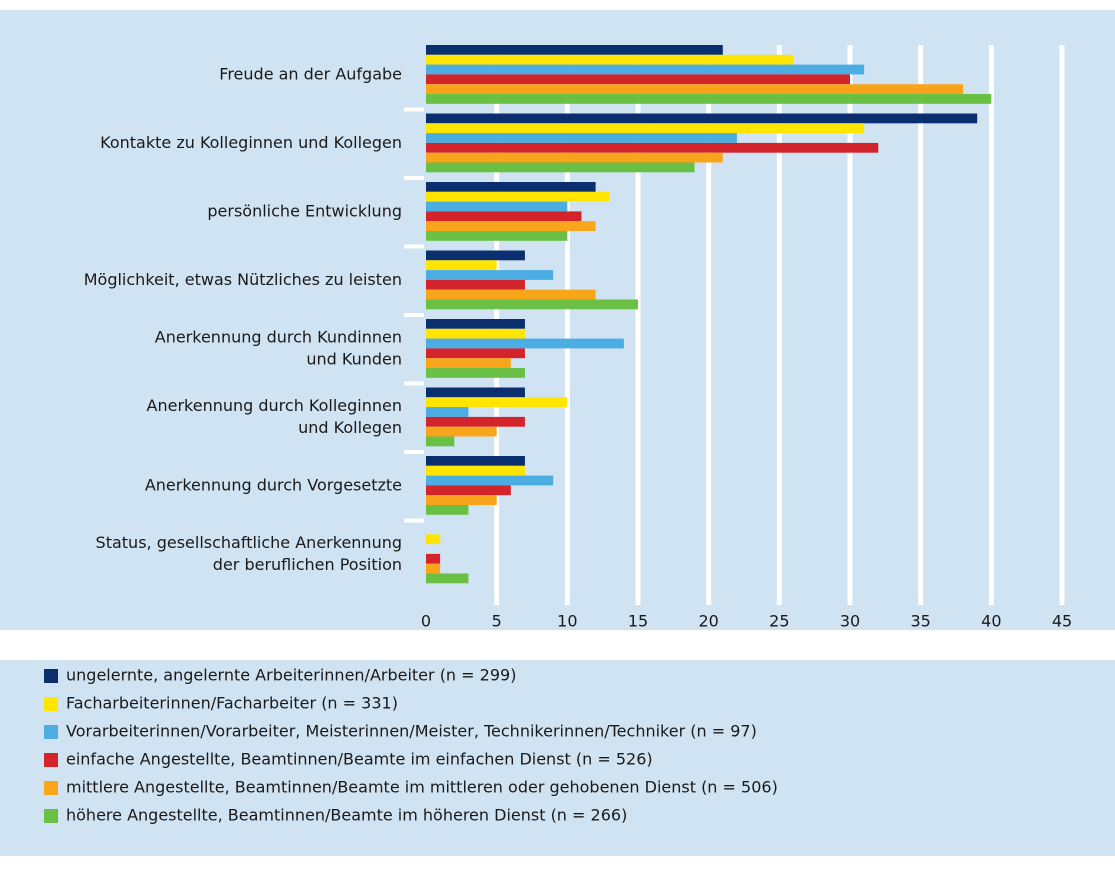 The width and height of the screenshot is (1115, 882). I want to click on category-label: Freude an der Aufgabe, so click(310, 73).